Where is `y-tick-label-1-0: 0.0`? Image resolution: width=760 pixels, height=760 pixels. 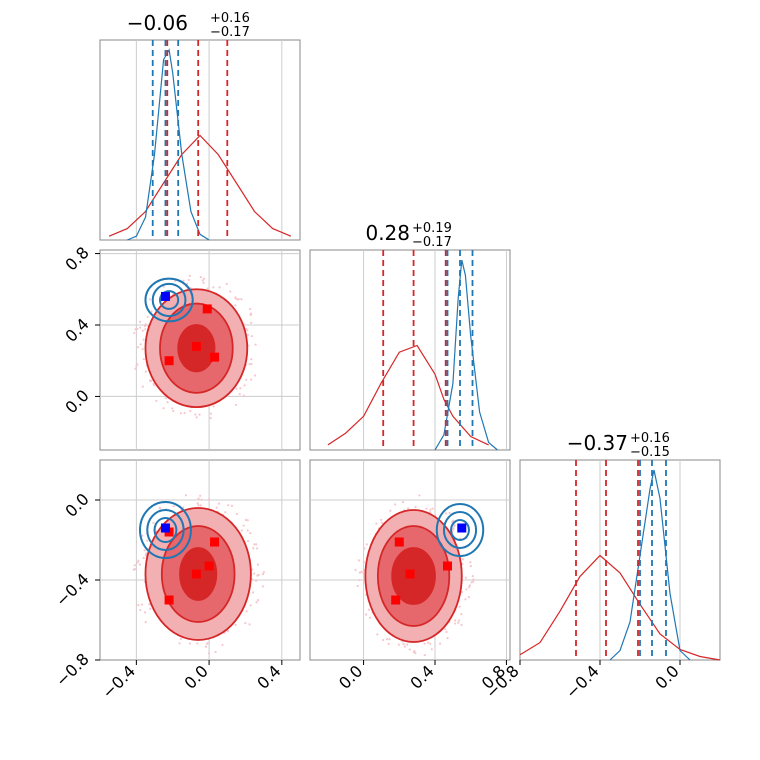
y-tick-label-1-0: 0.0 is located at coordinates (76, 401).